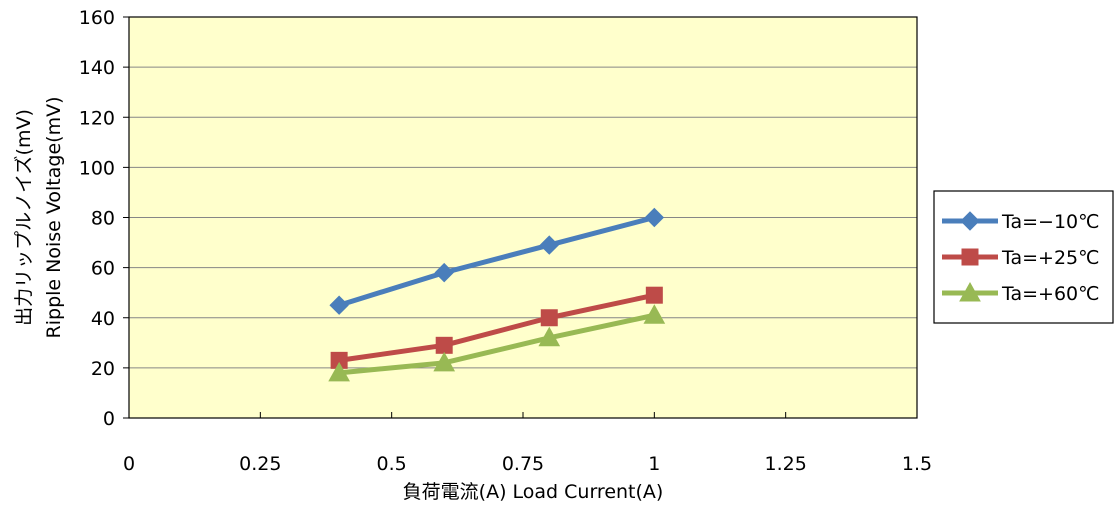 This screenshot has height=505, width=1117. I want to click on x-tick-label: 1.5, so click(917, 464).